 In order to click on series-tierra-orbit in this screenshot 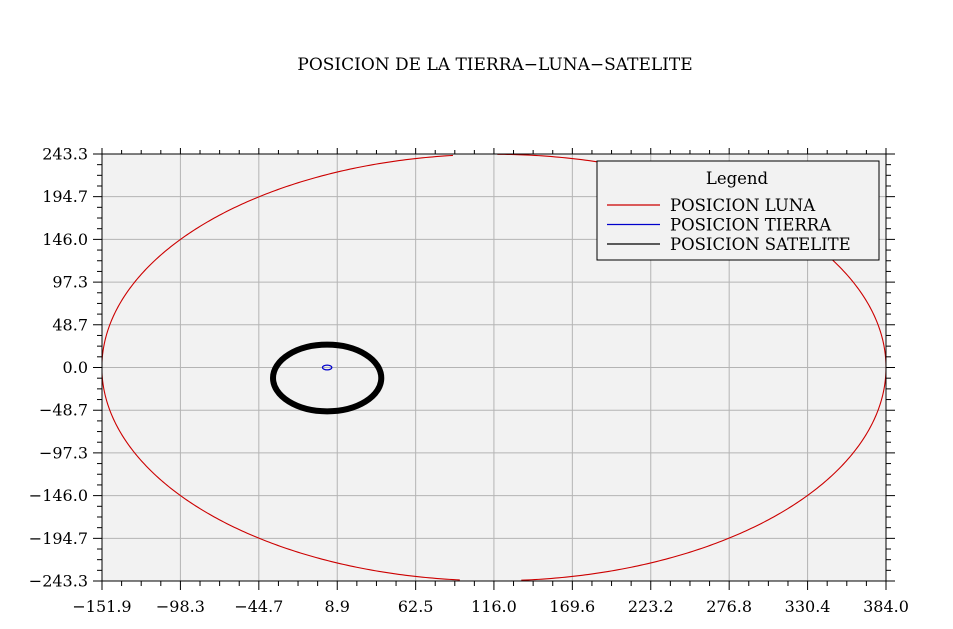, I will do `click(327, 367)`.